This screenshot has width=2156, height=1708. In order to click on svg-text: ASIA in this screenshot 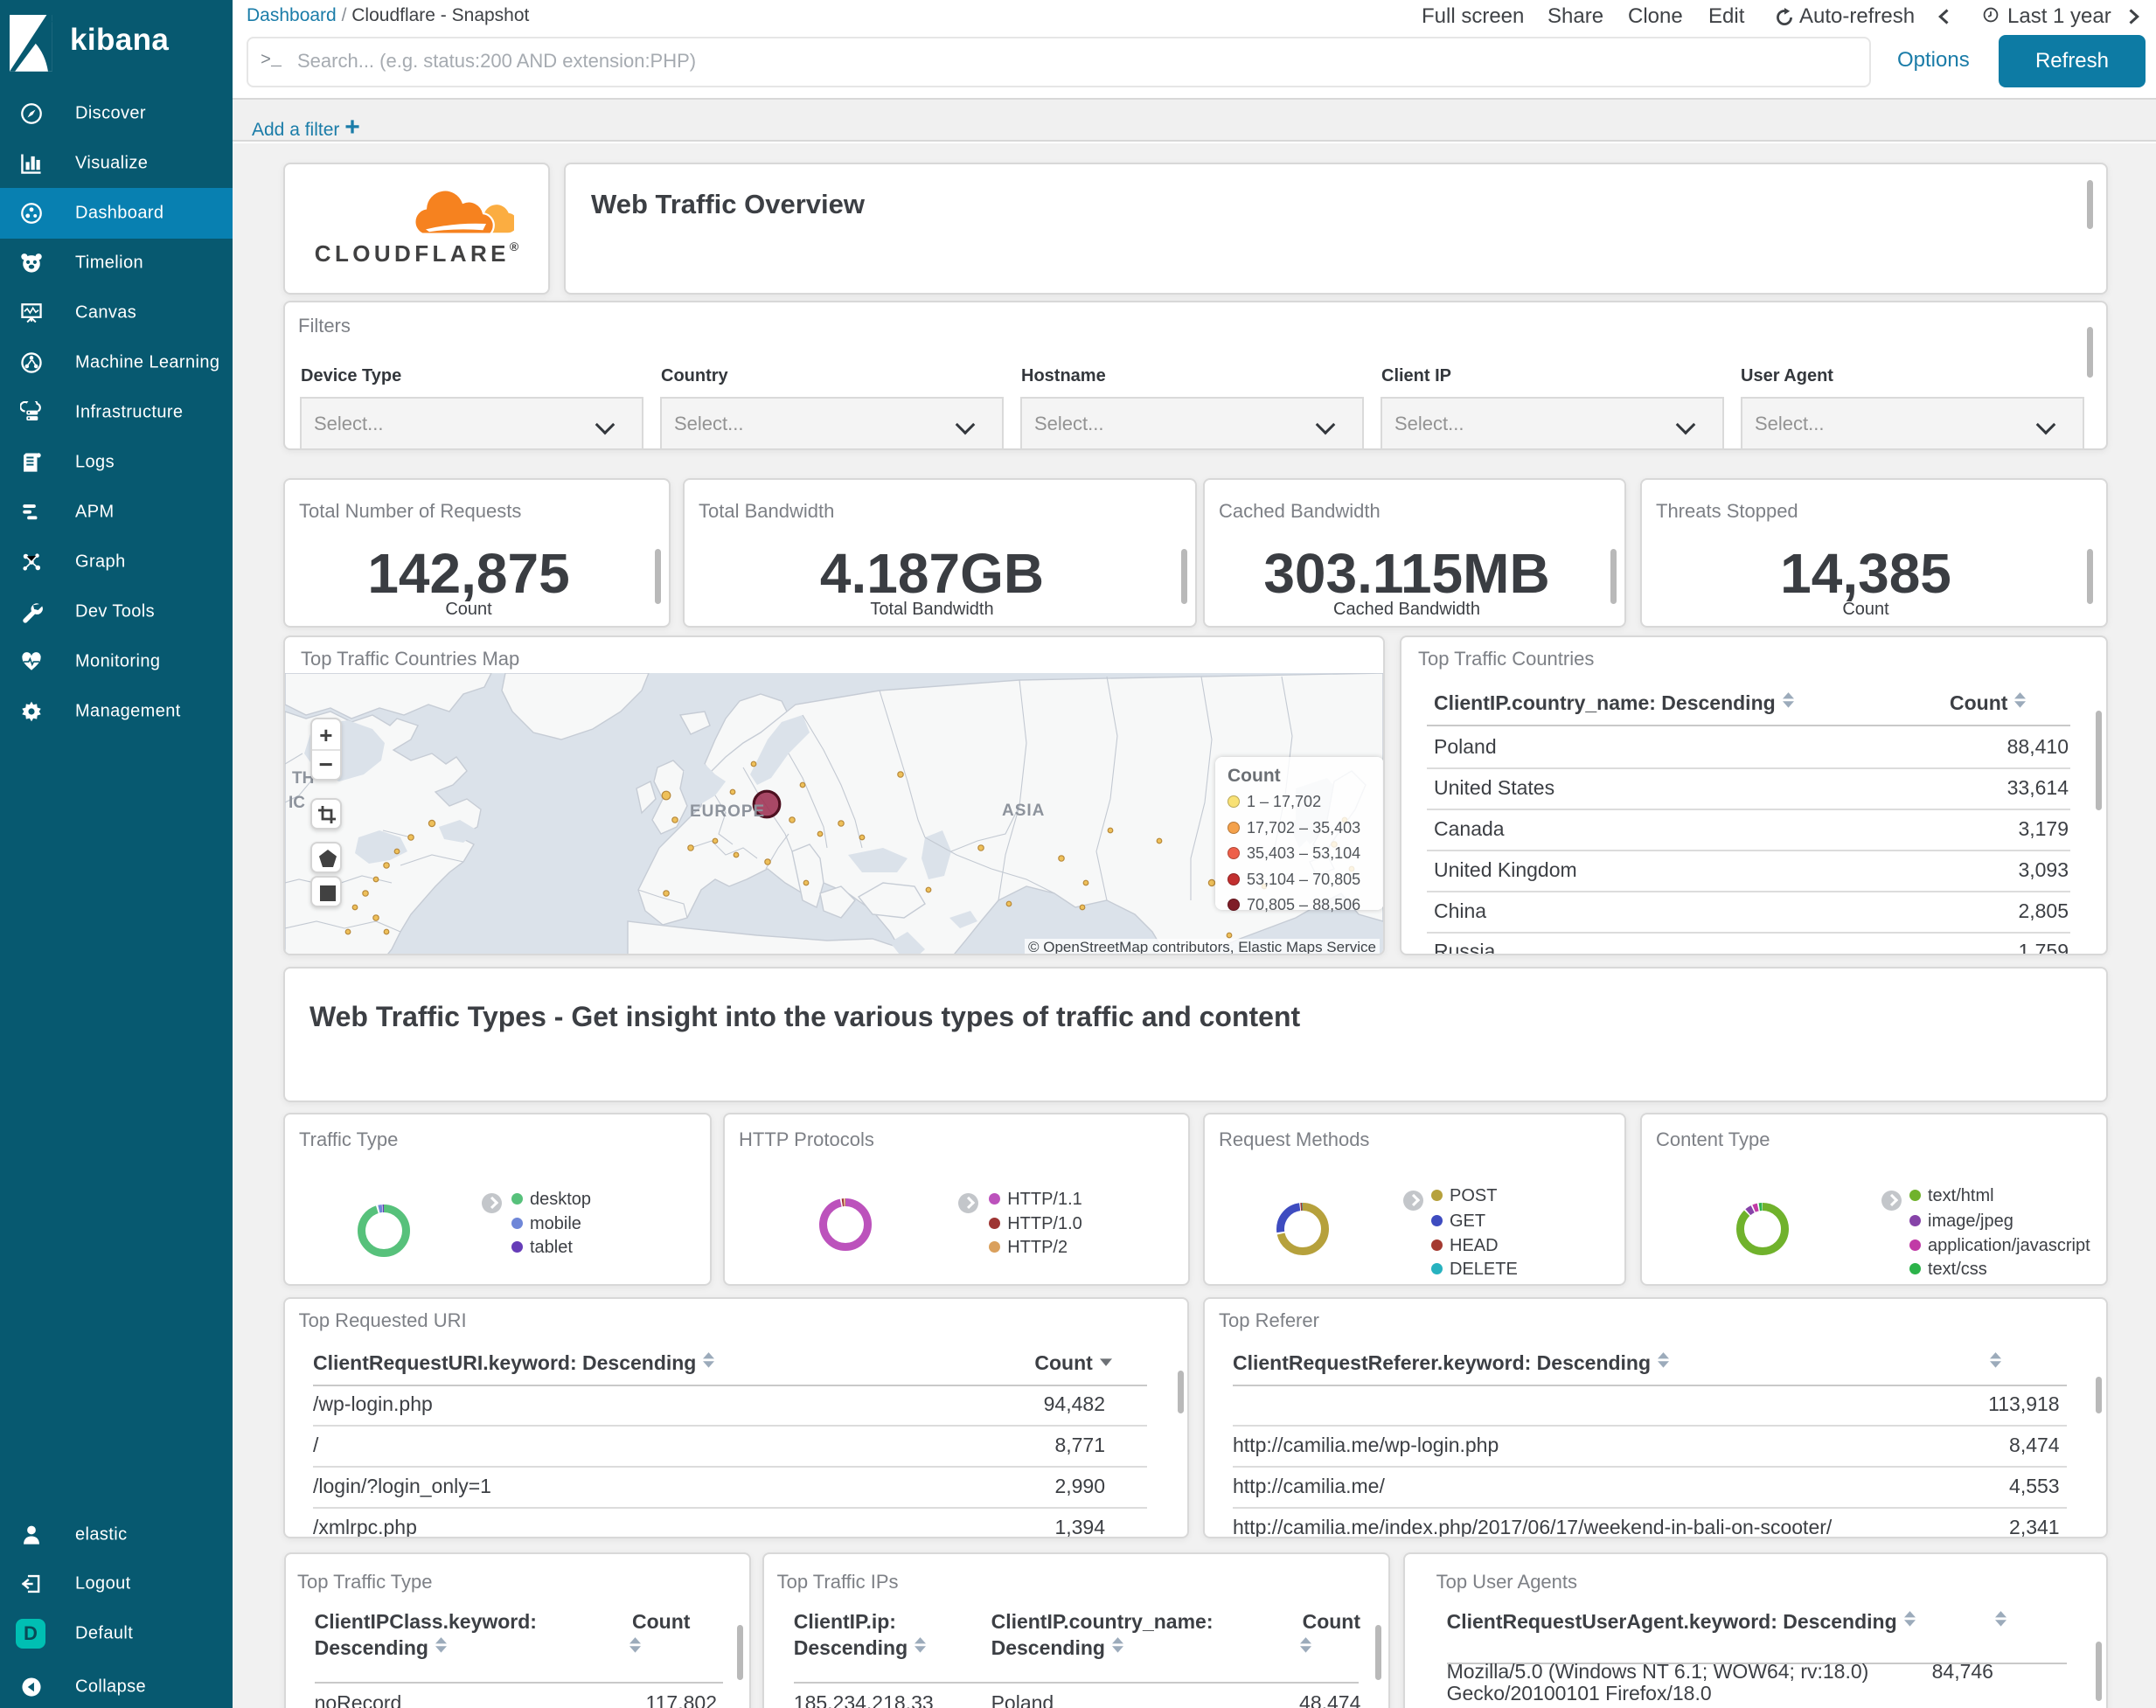, I will do `click(1023, 811)`.